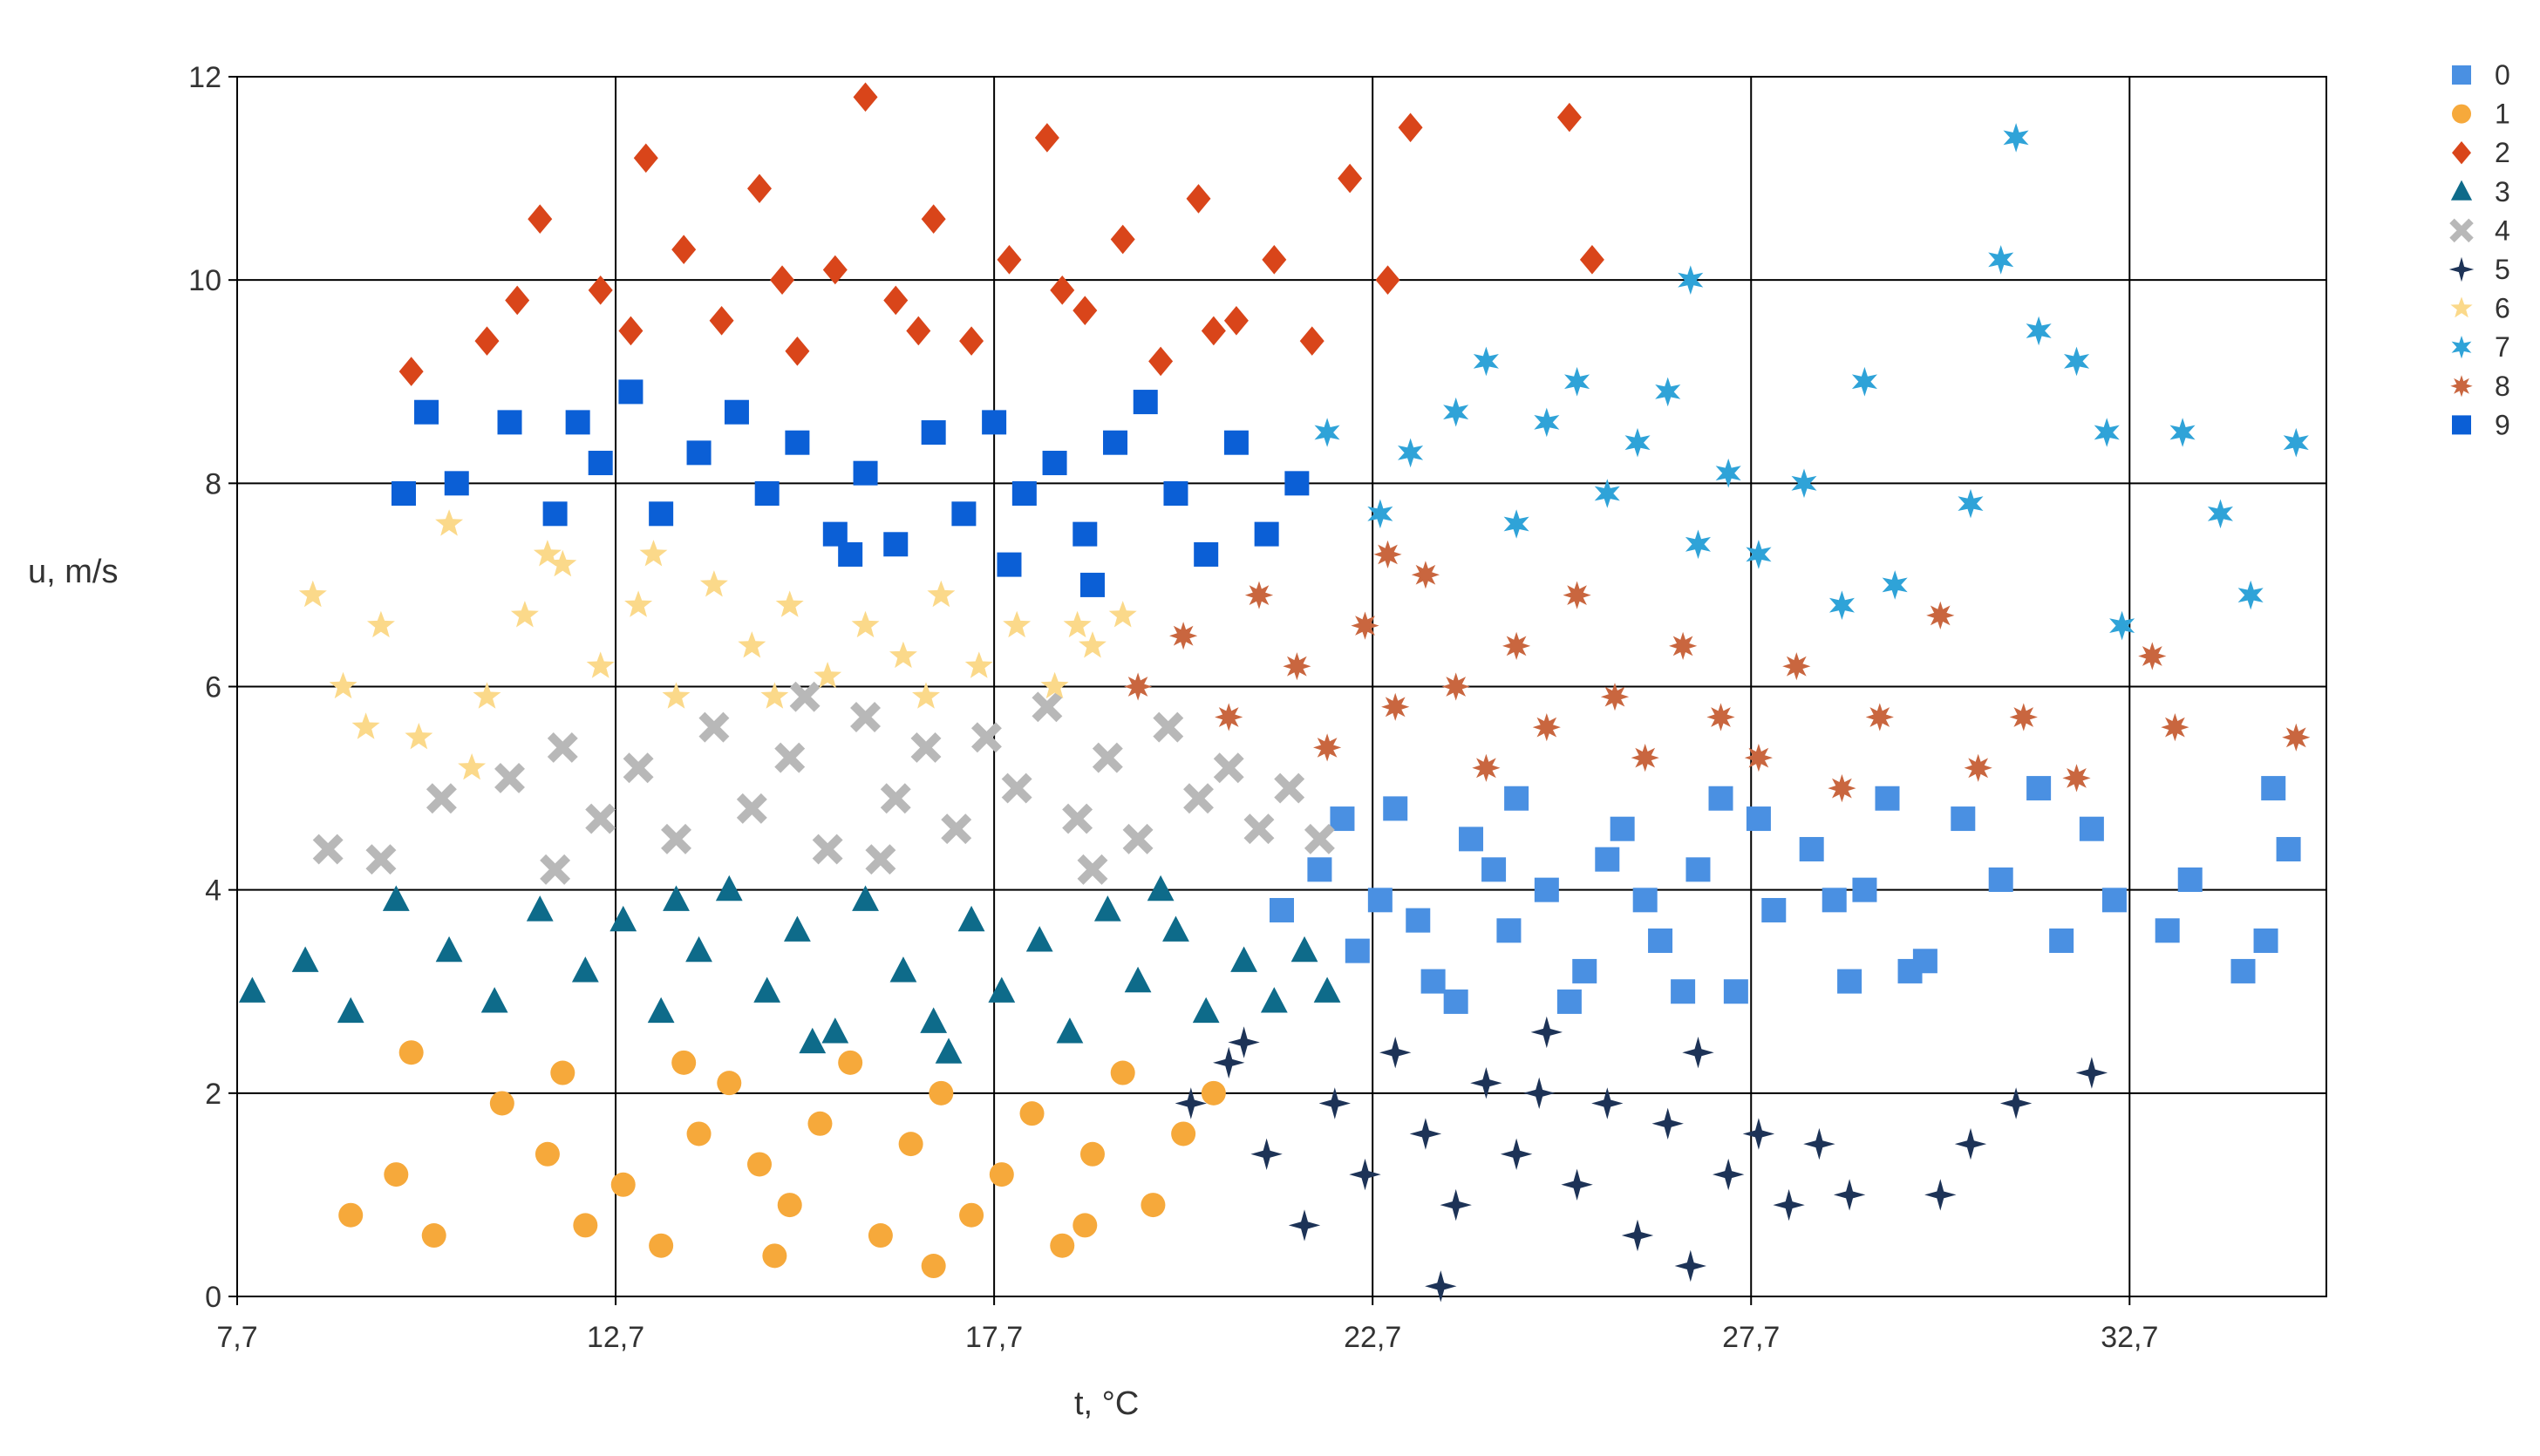 The width and height of the screenshot is (2540, 1456). Describe the element at coordinates (213, 1297) in the screenshot. I see `y-tick-label: 0` at that location.